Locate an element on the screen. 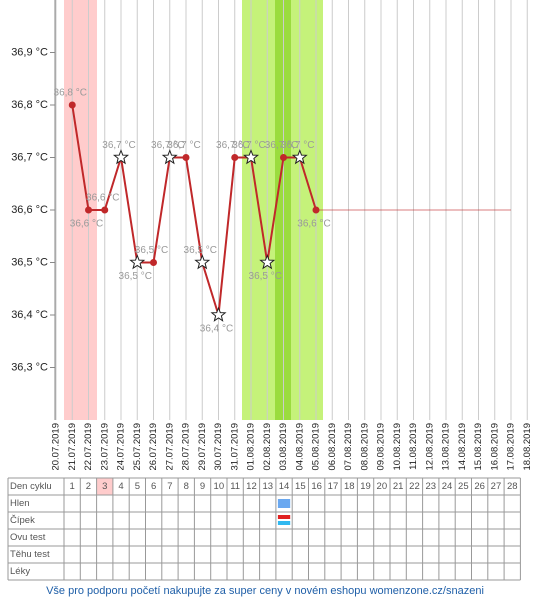  x-tick-label: 13.08.2019 is located at coordinates (446, 447).